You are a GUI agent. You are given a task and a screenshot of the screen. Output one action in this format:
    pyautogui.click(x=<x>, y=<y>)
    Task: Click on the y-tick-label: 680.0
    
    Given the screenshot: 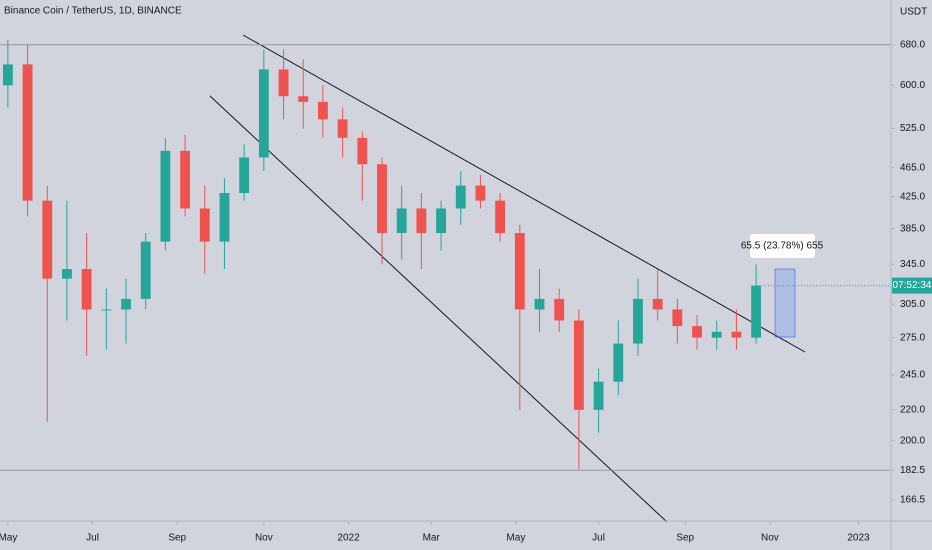 What is the action you would take?
    pyautogui.click(x=912, y=44)
    